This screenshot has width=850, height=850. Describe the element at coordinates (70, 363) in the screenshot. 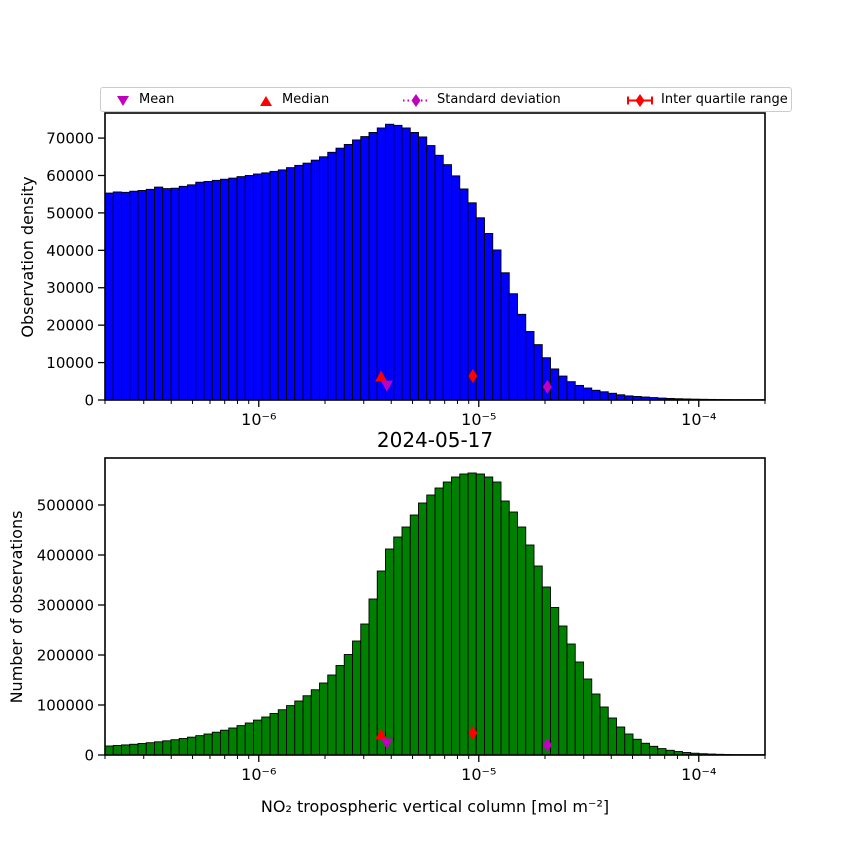

I see `y-tick-label: 10000` at that location.